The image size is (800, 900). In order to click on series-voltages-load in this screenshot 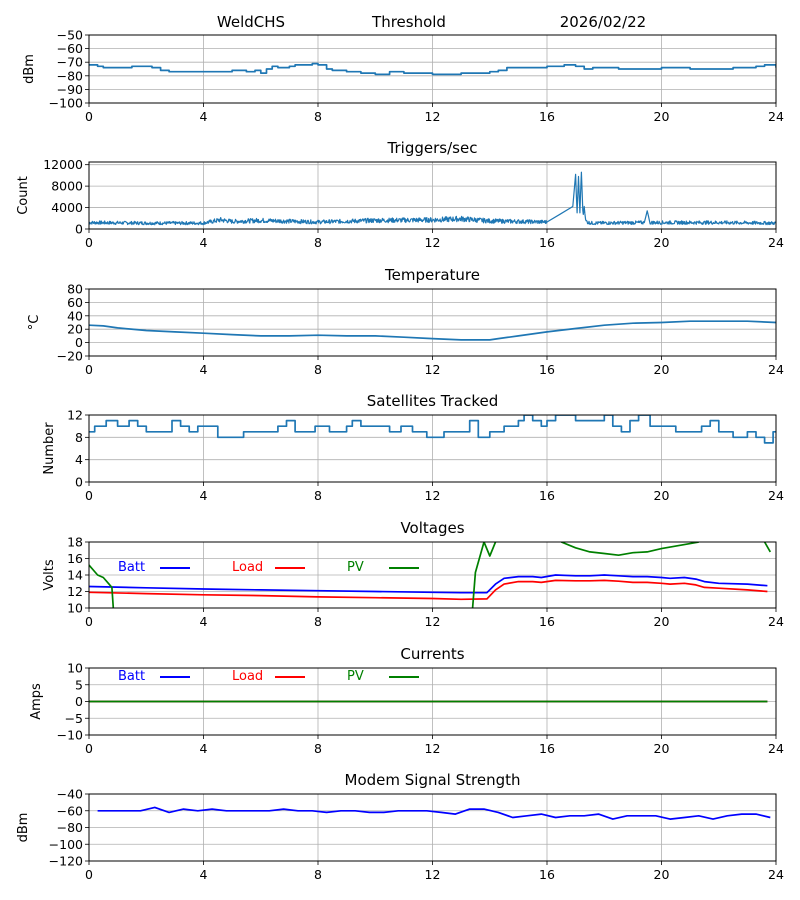, I will do `click(428, 590)`.